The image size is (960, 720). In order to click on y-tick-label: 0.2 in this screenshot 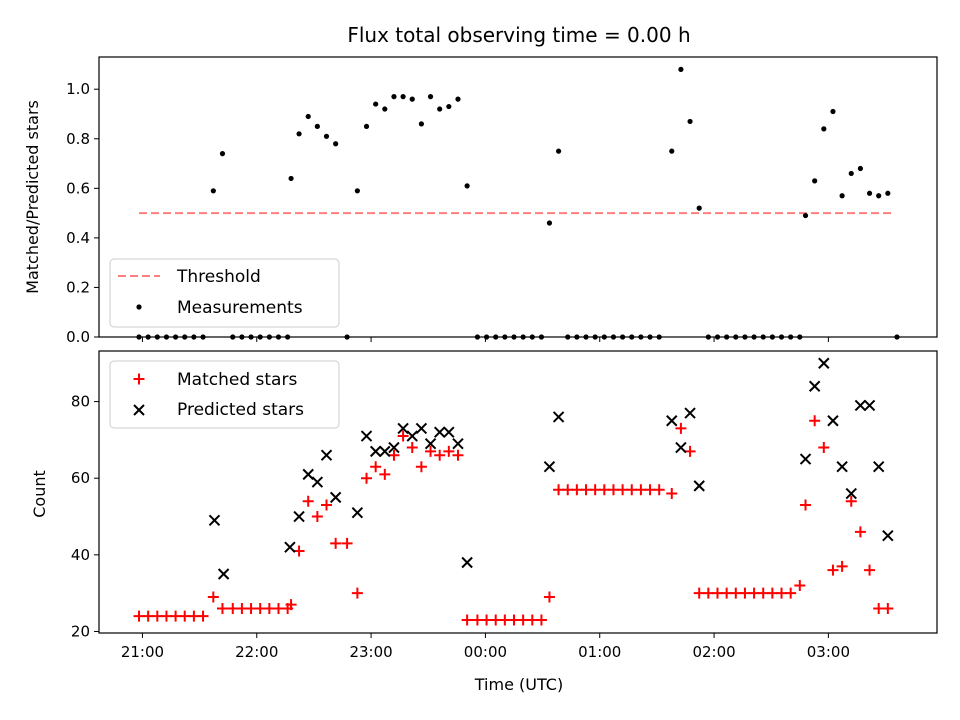, I will do `click(78, 287)`.